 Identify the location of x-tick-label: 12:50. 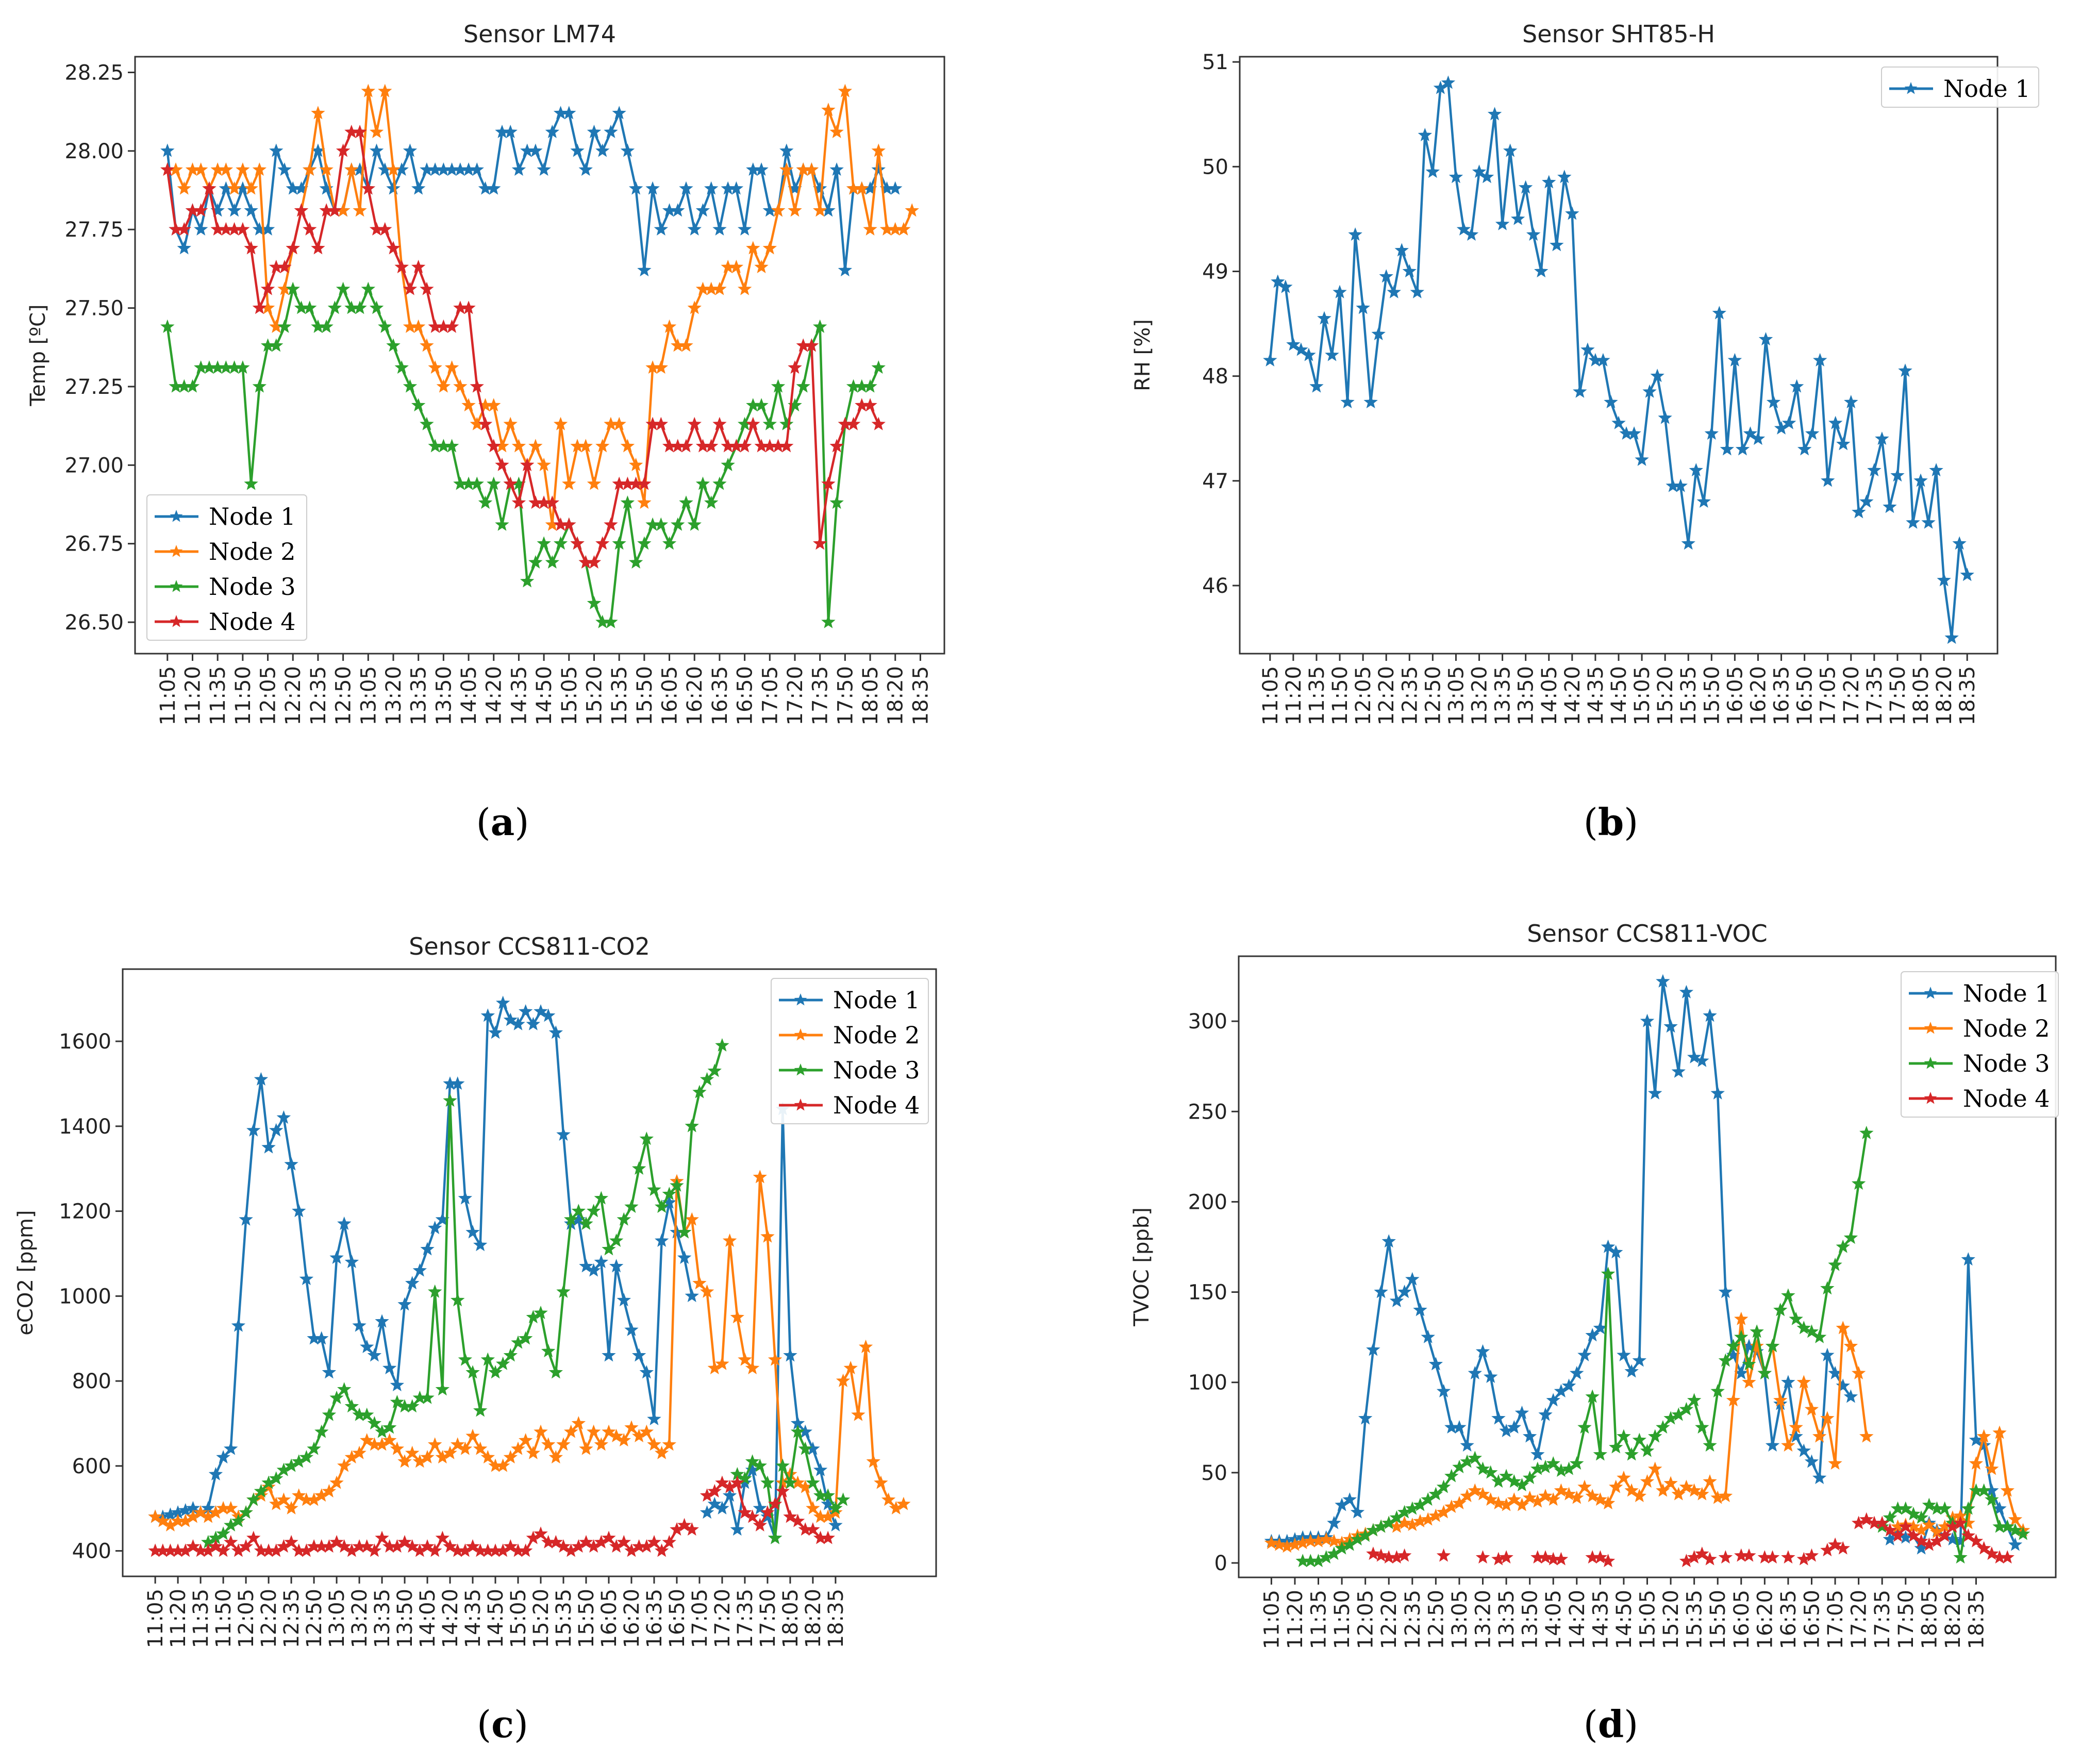
(344, 695).